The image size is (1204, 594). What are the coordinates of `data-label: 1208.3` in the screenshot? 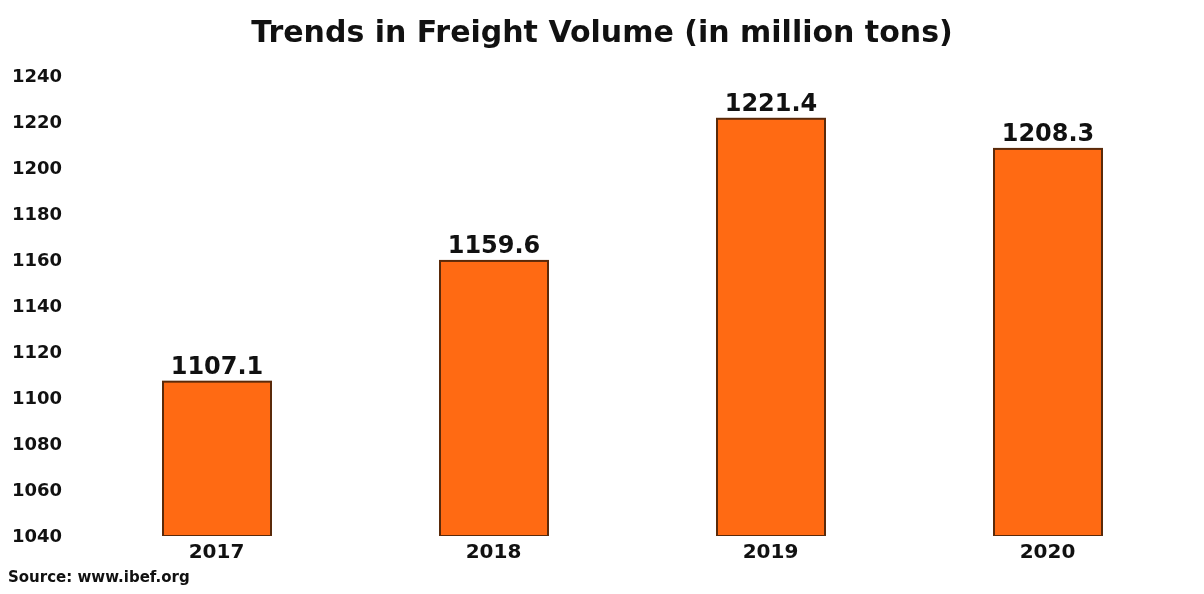 It's located at (1048, 132).